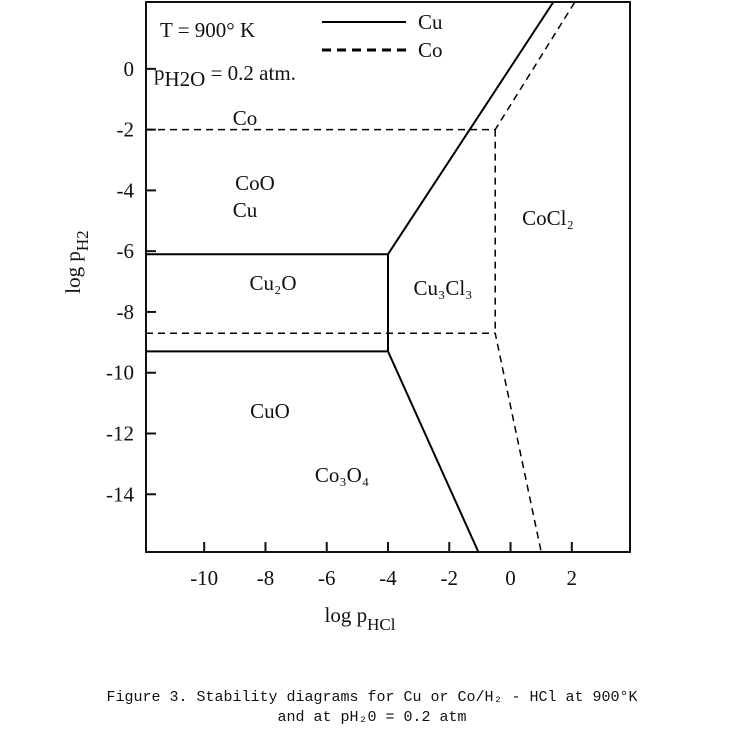 The width and height of the screenshot is (745, 738). Describe the element at coordinates (207, 30) in the screenshot. I see `region-label: T = 900° K` at that location.